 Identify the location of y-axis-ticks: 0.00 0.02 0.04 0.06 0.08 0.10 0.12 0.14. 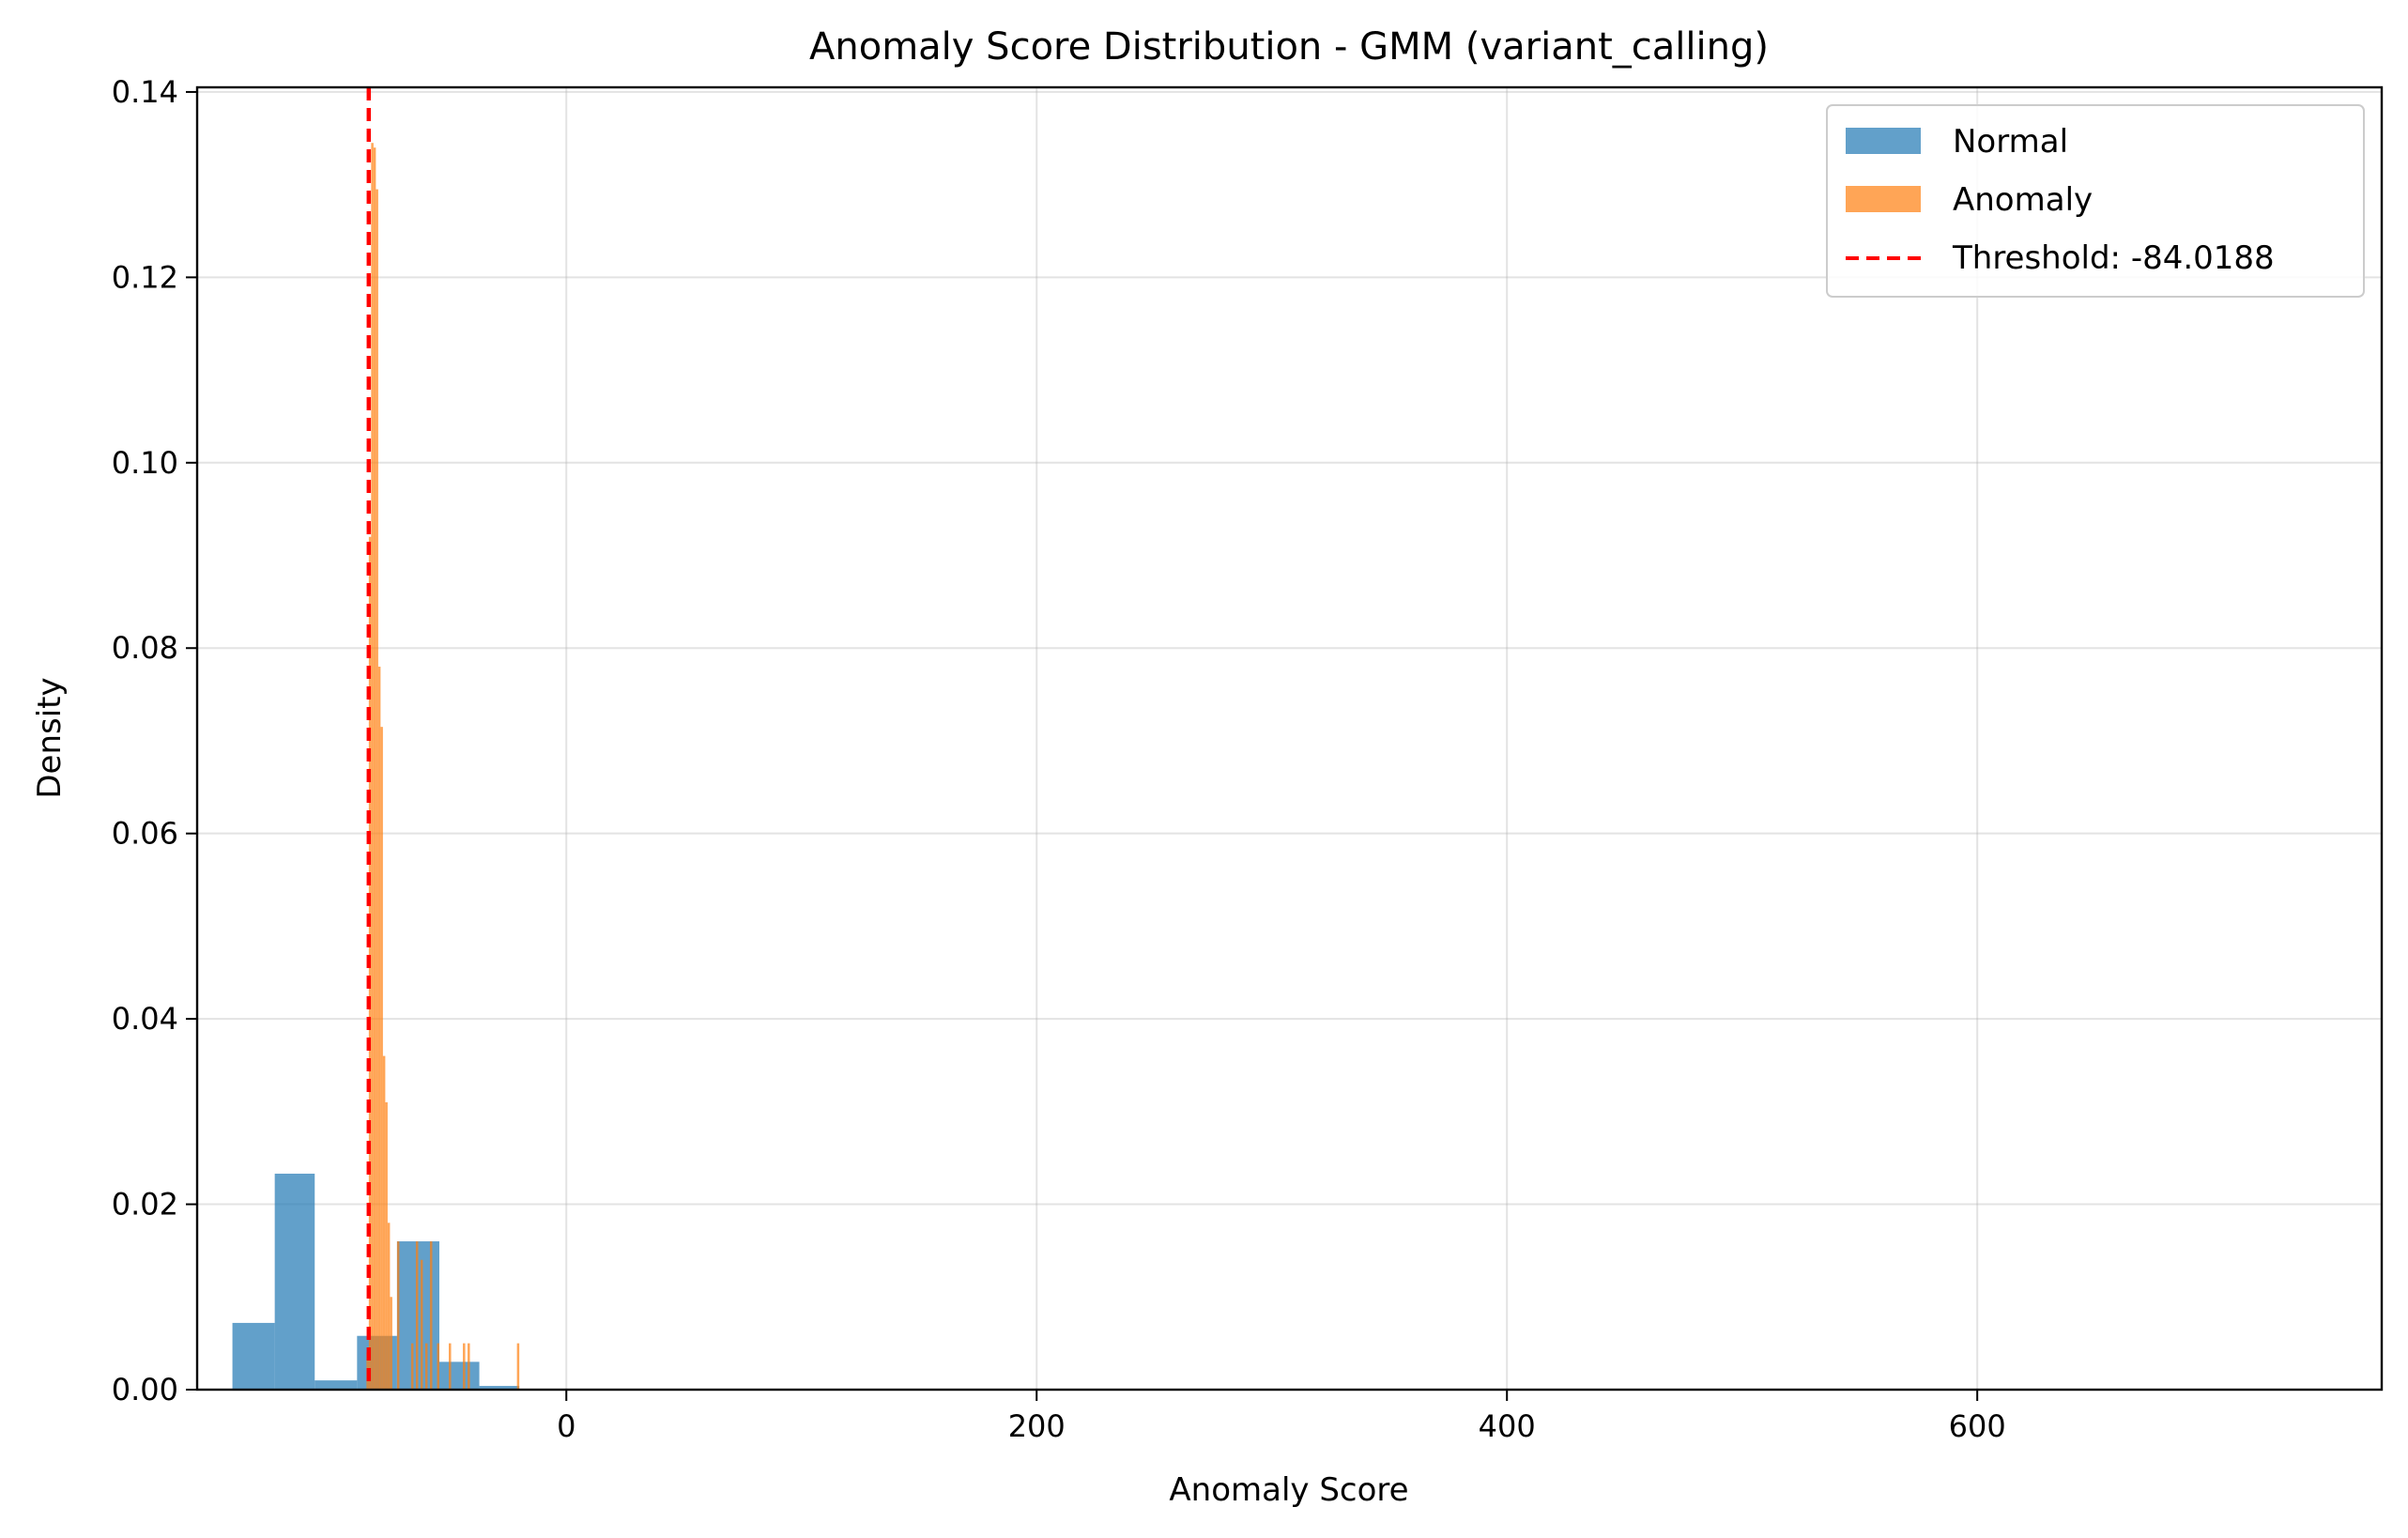
(154, 740).